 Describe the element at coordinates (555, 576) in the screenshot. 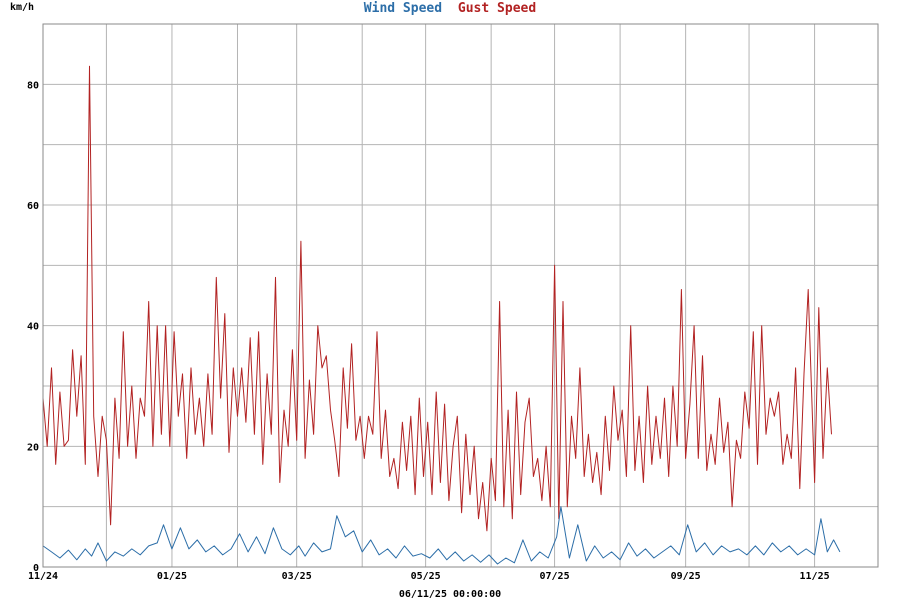

I see `x-tick-label: 07/25` at that location.